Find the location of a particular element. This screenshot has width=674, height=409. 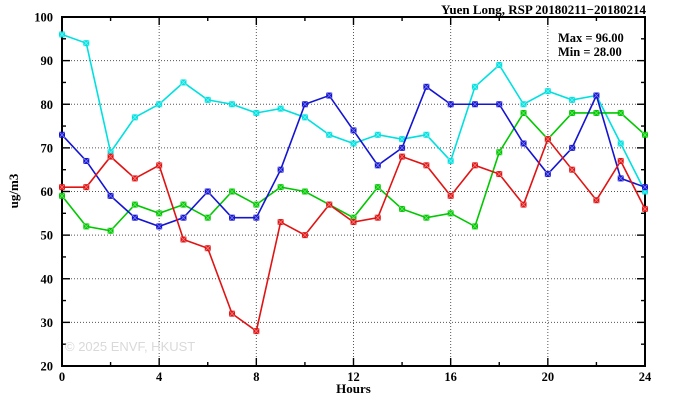

y-tick-label: 70 is located at coordinates (47, 148).